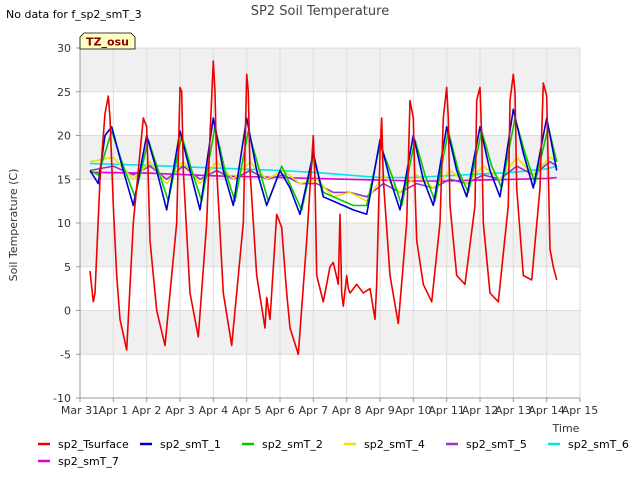  Describe the element at coordinates (64, 48) in the screenshot. I see `y-tick-label: 30` at that location.